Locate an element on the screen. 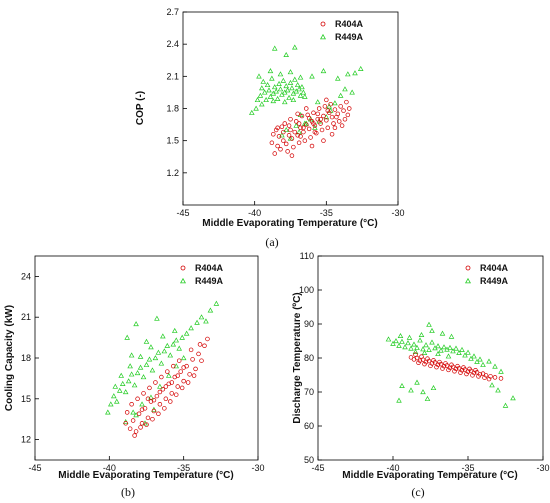 The height and width of the screenshot is (503, 550). x-axis-label: Middle Evaporating Temperature (°C) is located at coordinates (146, 475).